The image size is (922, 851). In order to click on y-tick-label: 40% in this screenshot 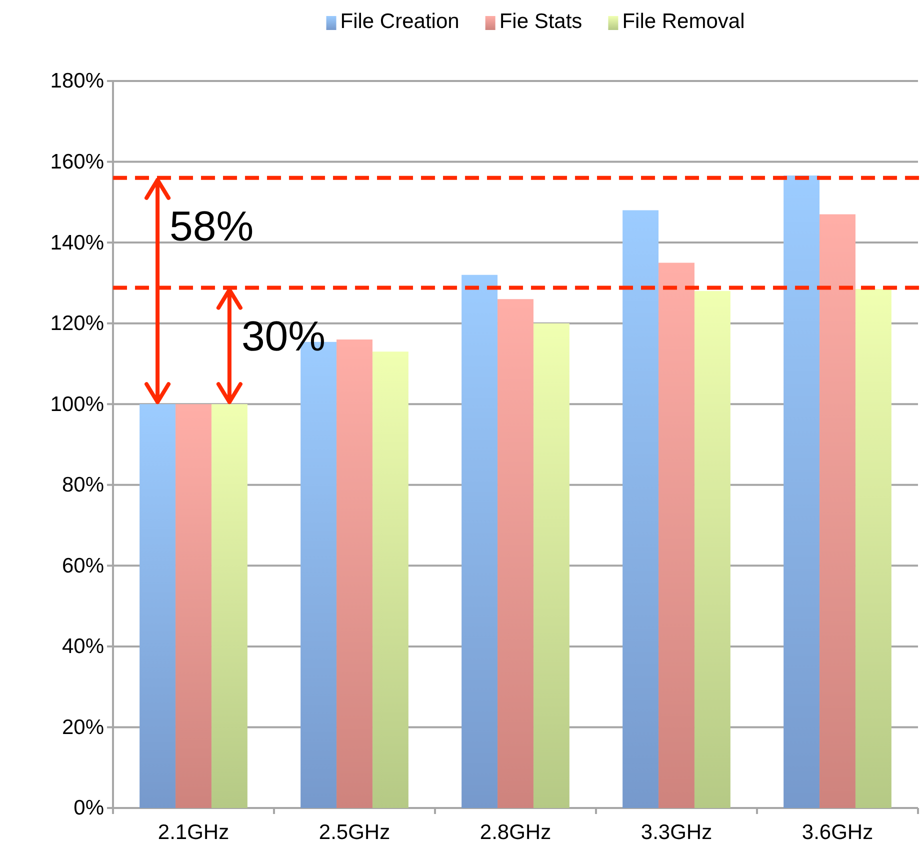, I will do `click(83, 646)`.